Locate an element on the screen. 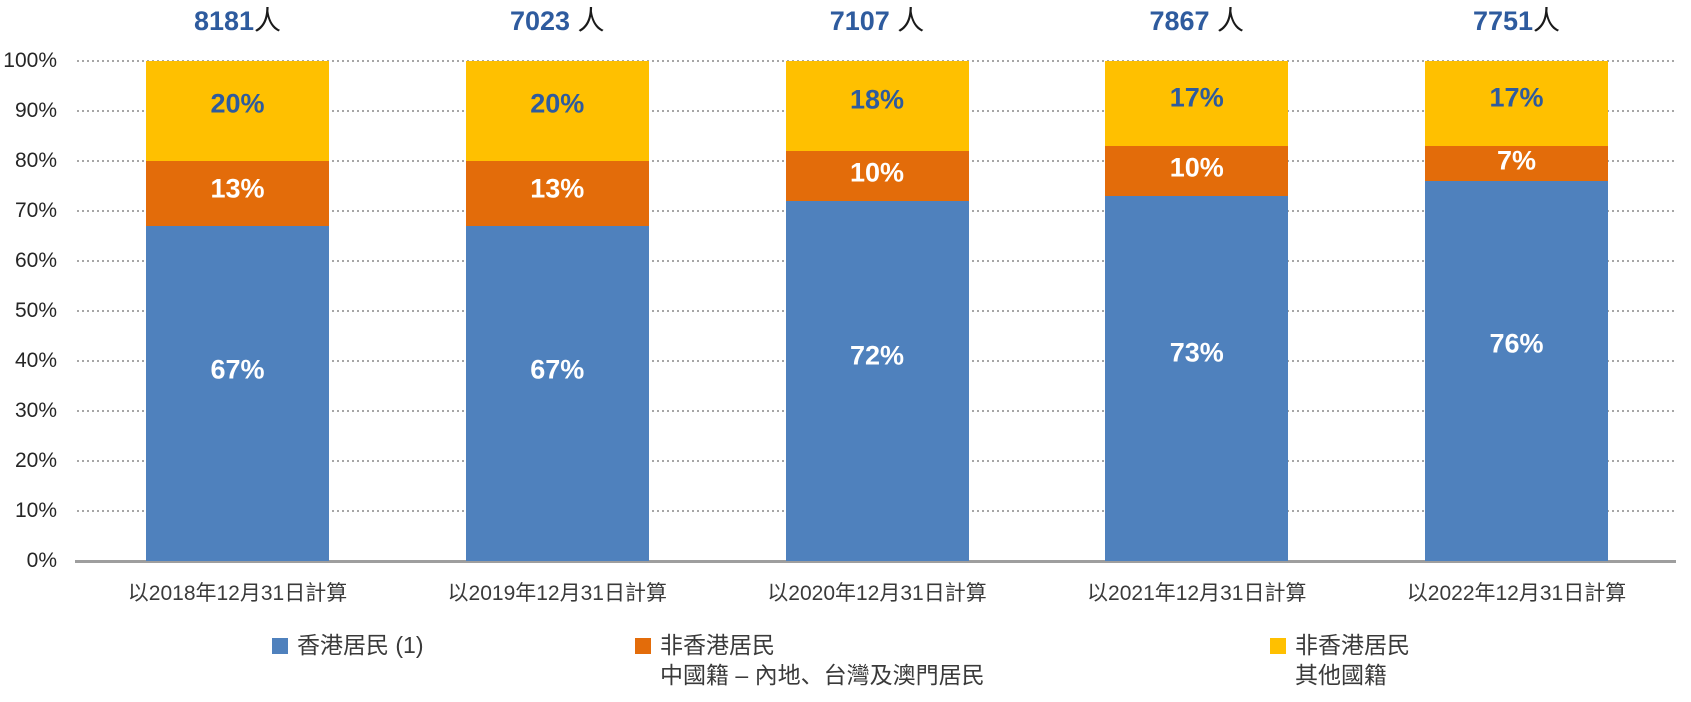 The width and height of the screenshot is (1691, 702). bar-group-2018: 67% 13% 20% is located at coordinates (237, 311).